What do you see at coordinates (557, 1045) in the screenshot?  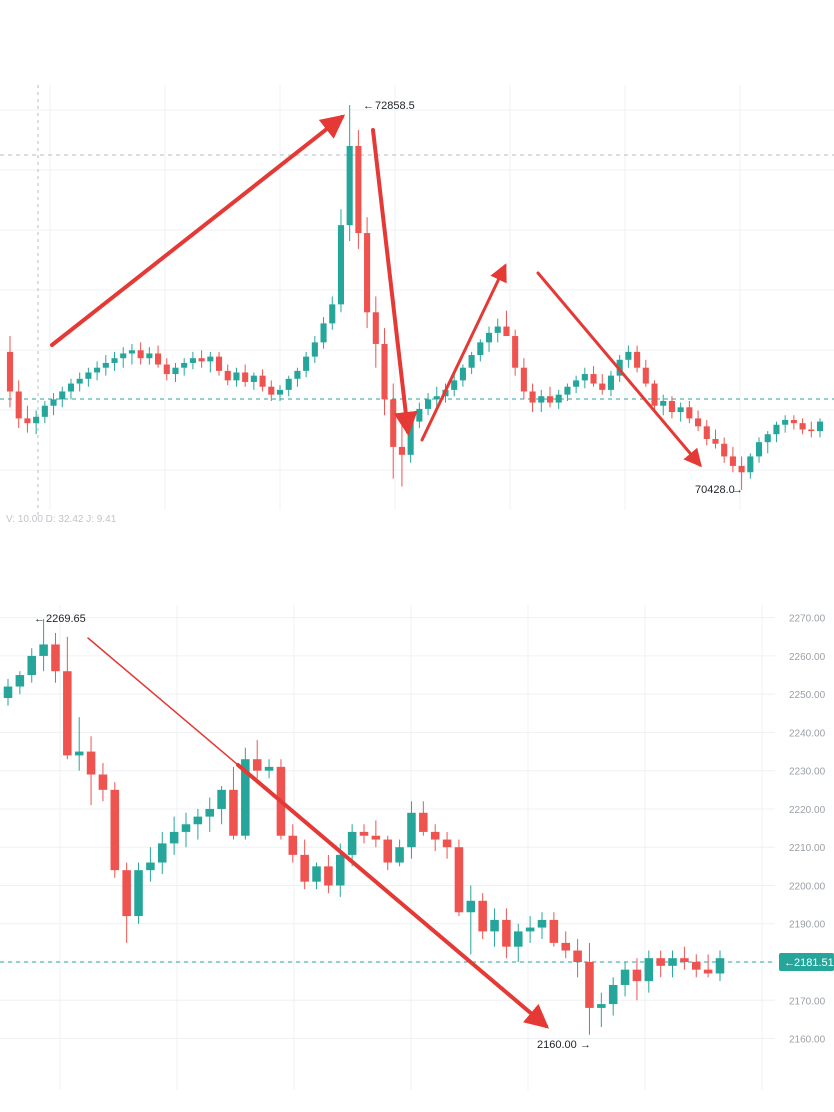 I see `bottom-low-label: 2160.00` at bounding box center [557, 1045].